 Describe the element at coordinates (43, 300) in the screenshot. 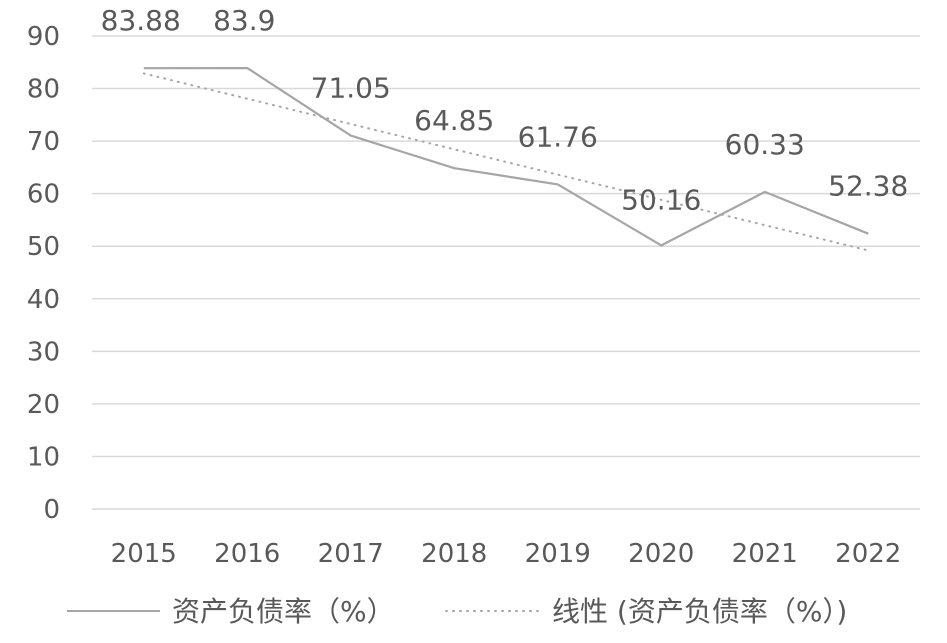

I see `y-tick-label: 40` at that location.